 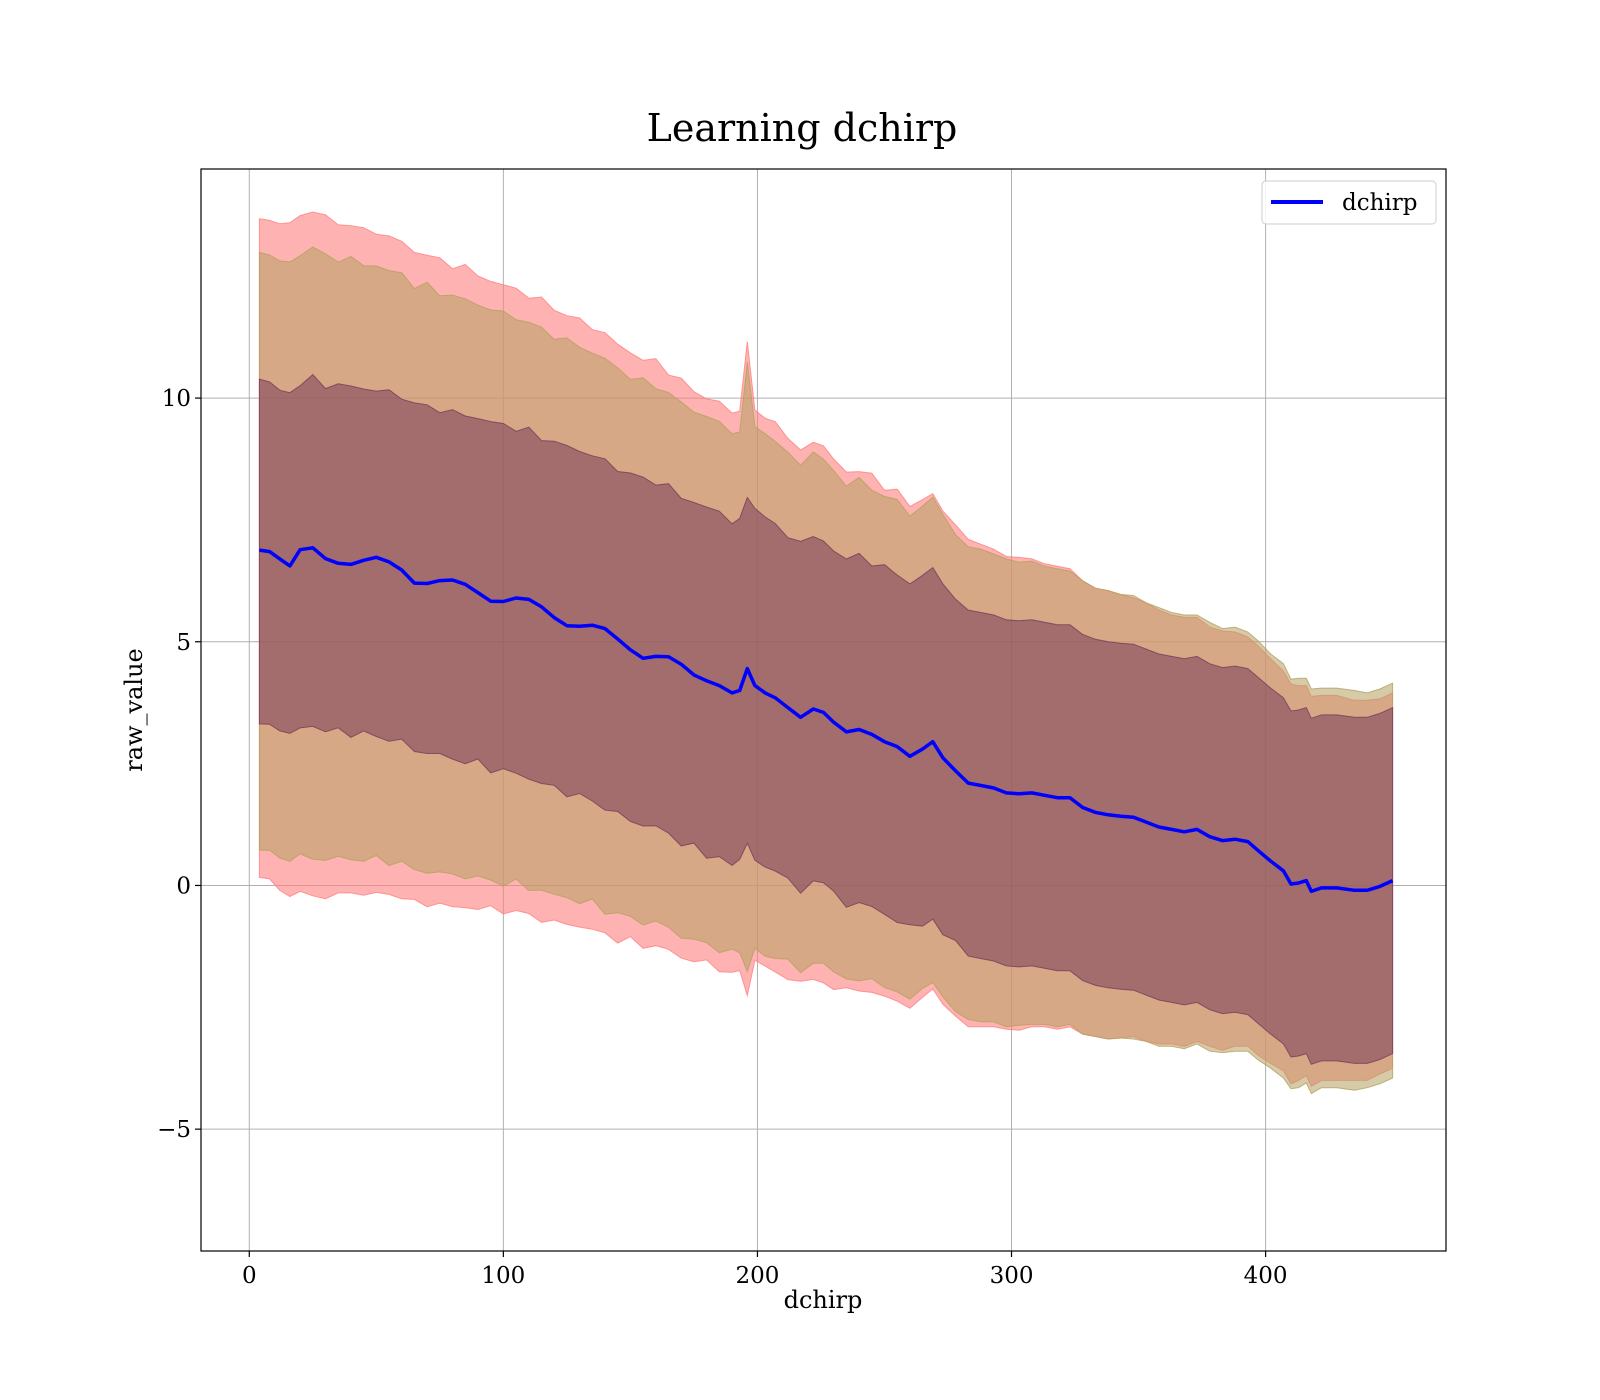 I want to click on chart-title: Learning dchirp, so click(x=802, y=128).